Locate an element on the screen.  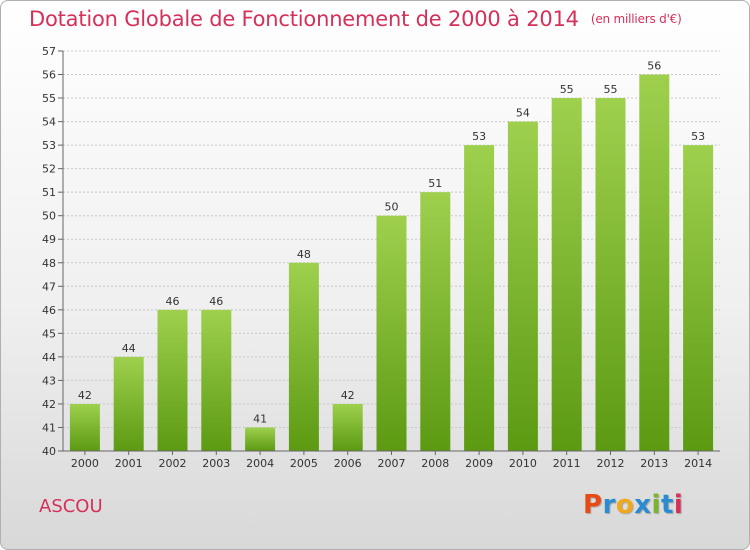
bar-2014 is located at coordinates (698, 298).